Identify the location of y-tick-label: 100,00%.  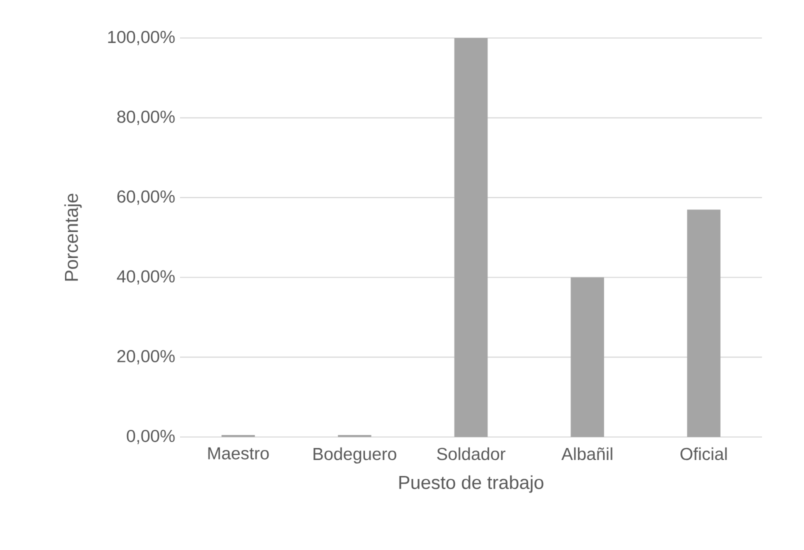
(141, 38).